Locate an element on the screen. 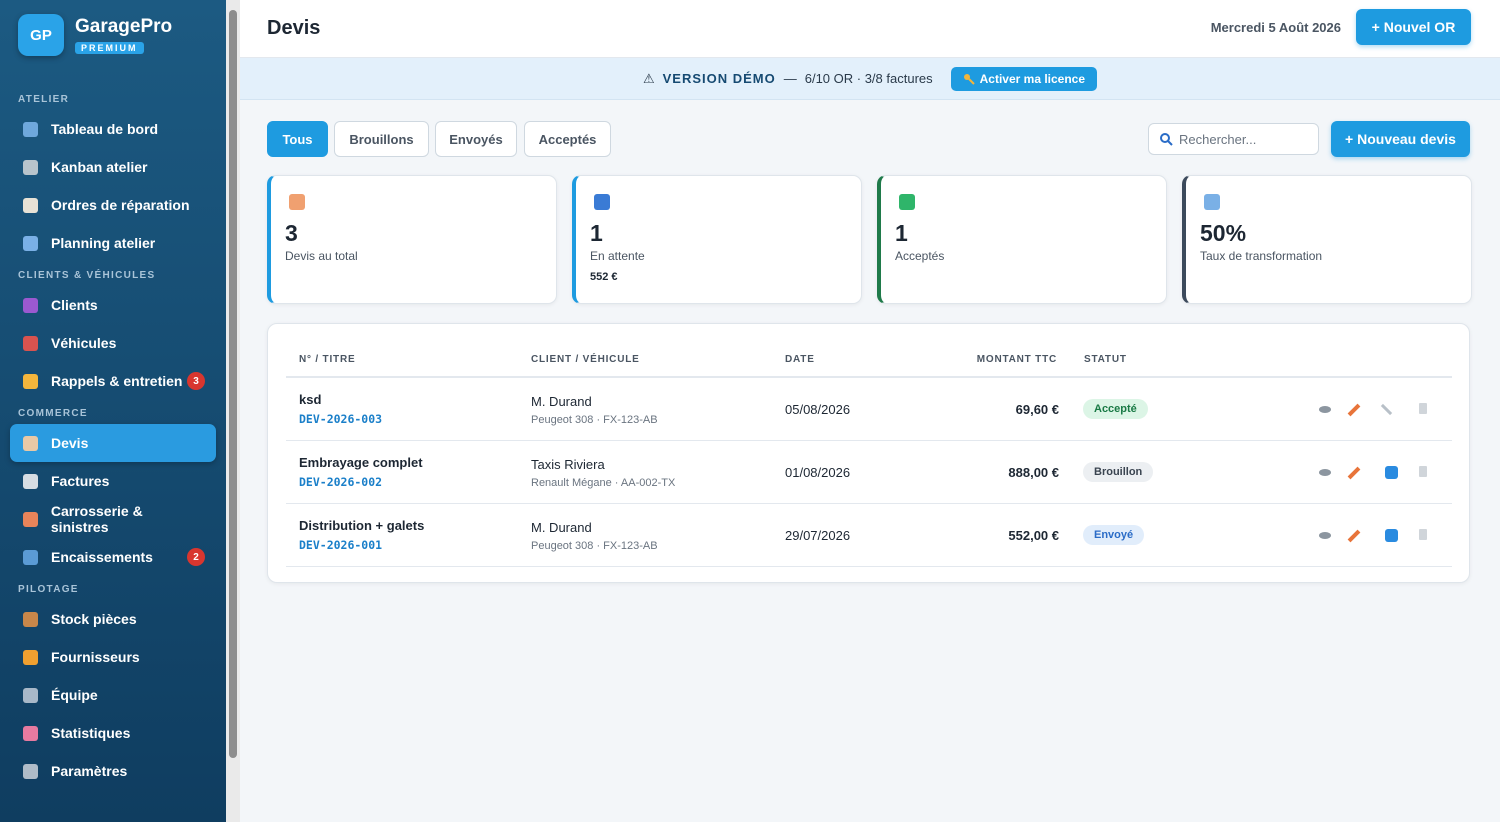 This screenshot has height=822, width=1500. nav-item: Paramètres is located at coordinates (113, 771).